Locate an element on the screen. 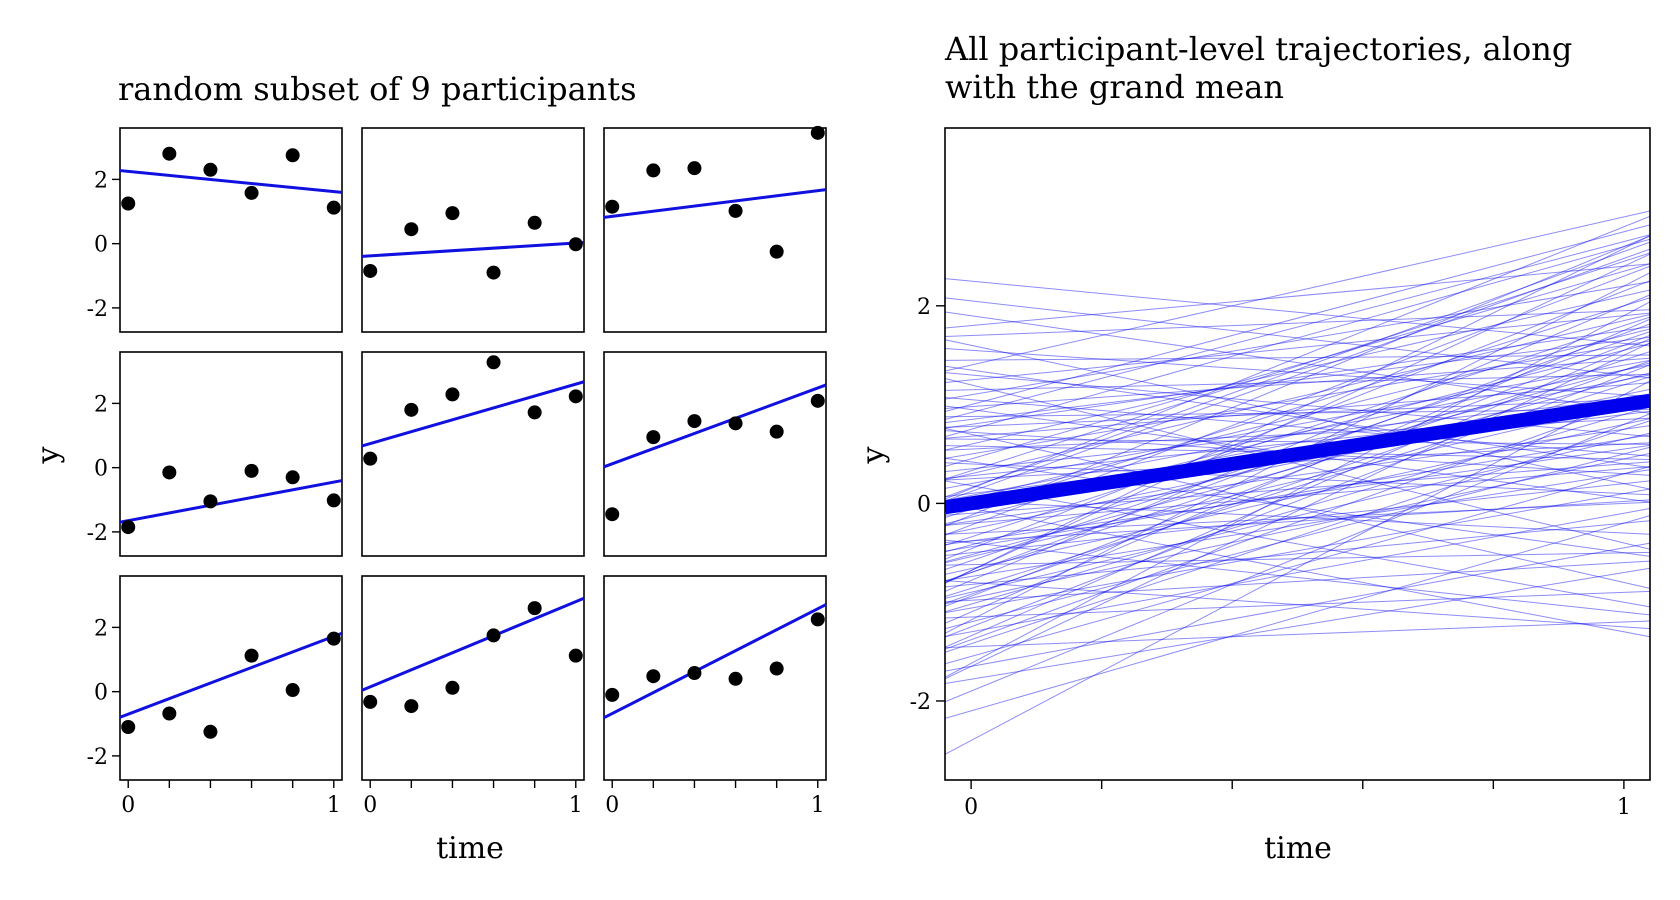  left-chart-x-axis-label: time is located at coordinates (470, 848).